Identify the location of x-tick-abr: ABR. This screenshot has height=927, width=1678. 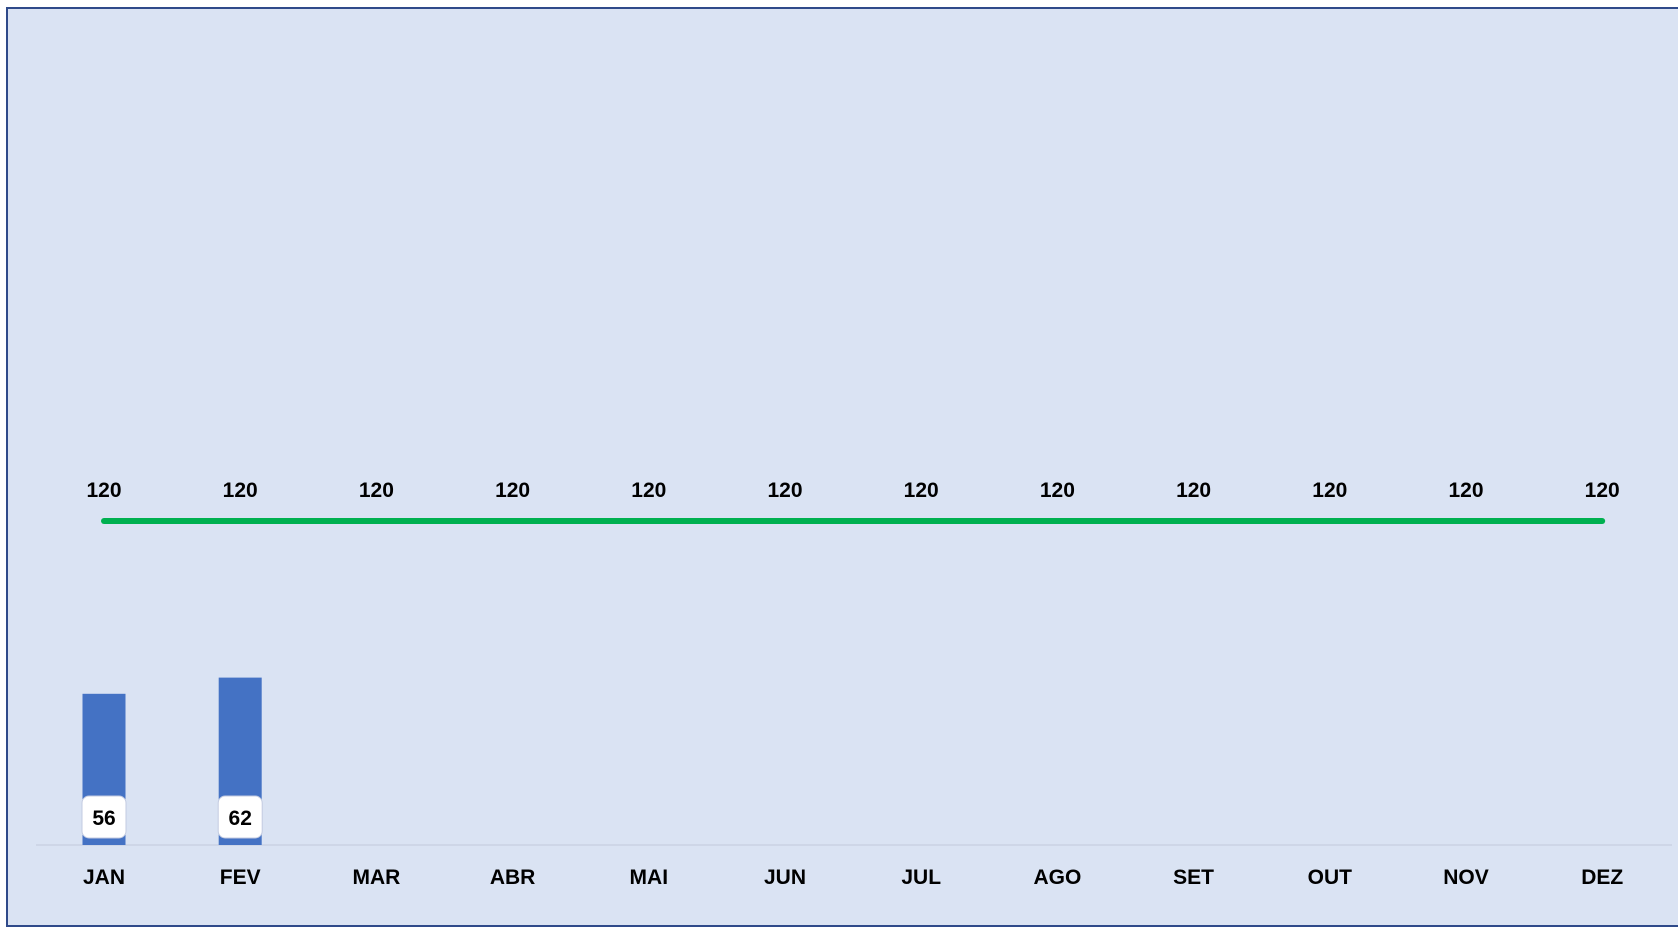
(513, 877).